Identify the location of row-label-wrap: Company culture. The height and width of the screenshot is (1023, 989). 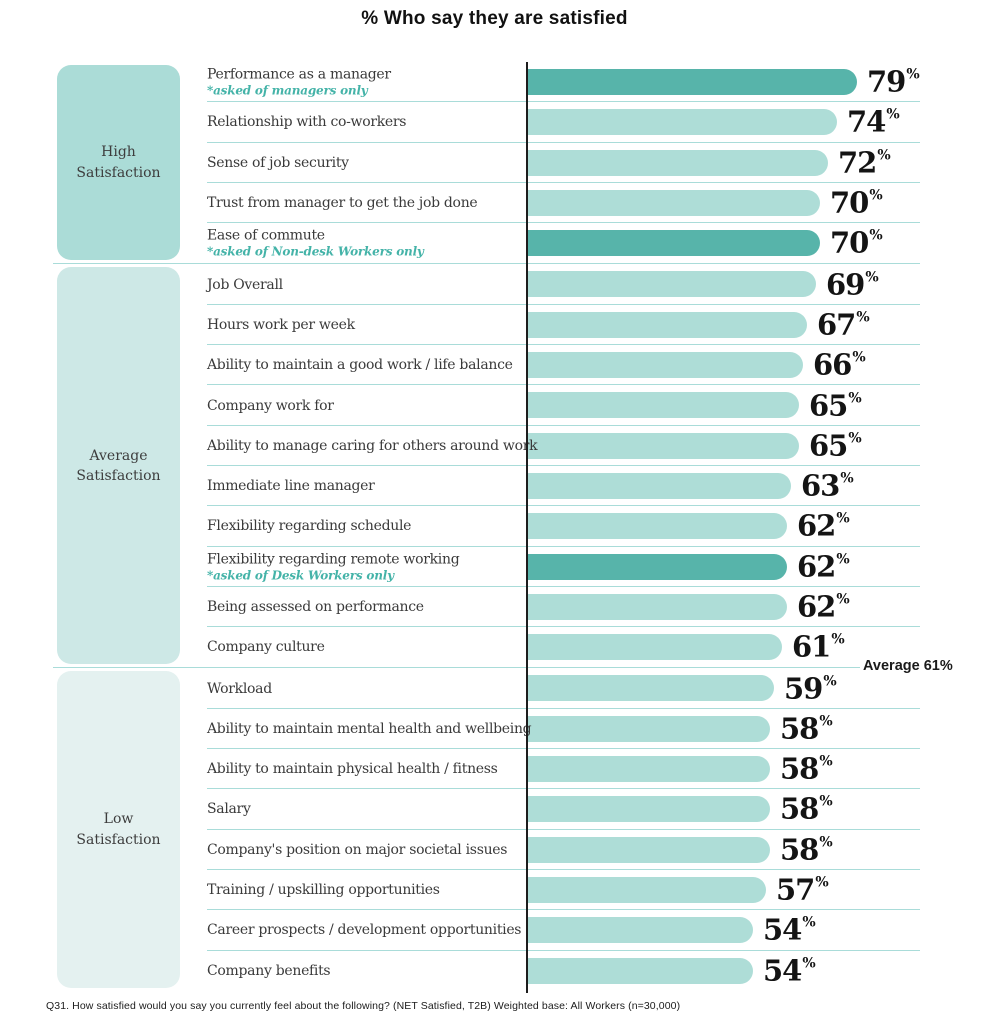
(366, 647).